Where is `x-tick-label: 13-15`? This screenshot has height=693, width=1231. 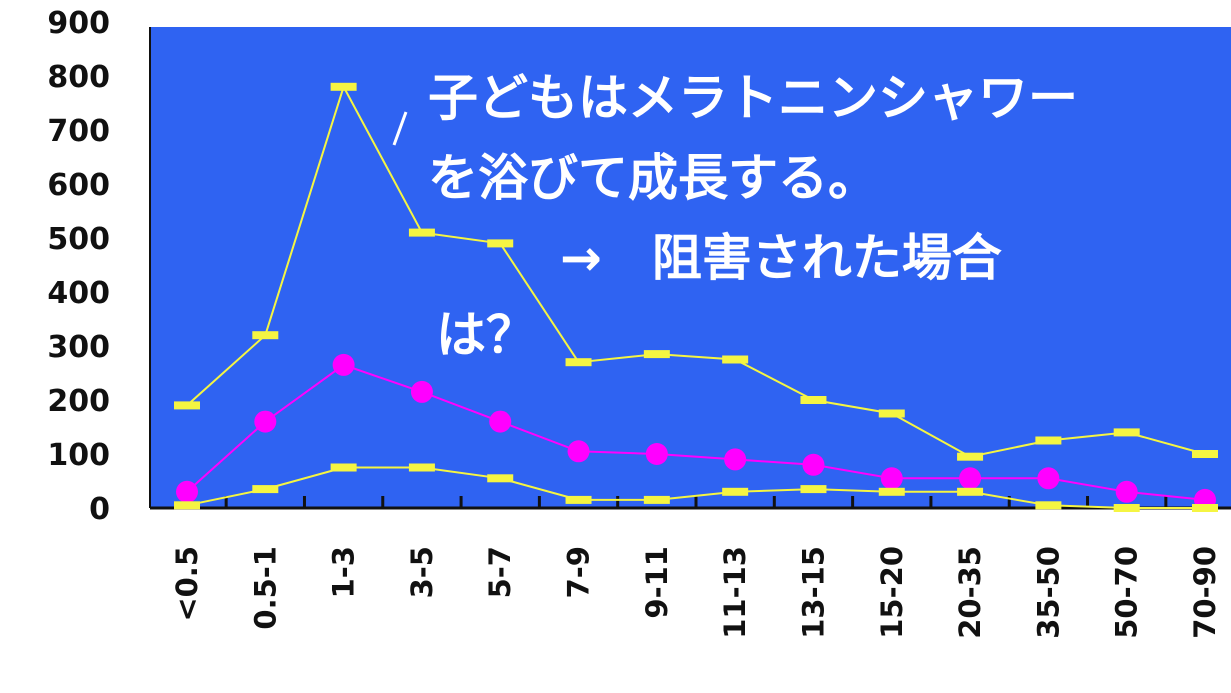 x-tick-label: 13-15 is located at coordinates (813, 592).